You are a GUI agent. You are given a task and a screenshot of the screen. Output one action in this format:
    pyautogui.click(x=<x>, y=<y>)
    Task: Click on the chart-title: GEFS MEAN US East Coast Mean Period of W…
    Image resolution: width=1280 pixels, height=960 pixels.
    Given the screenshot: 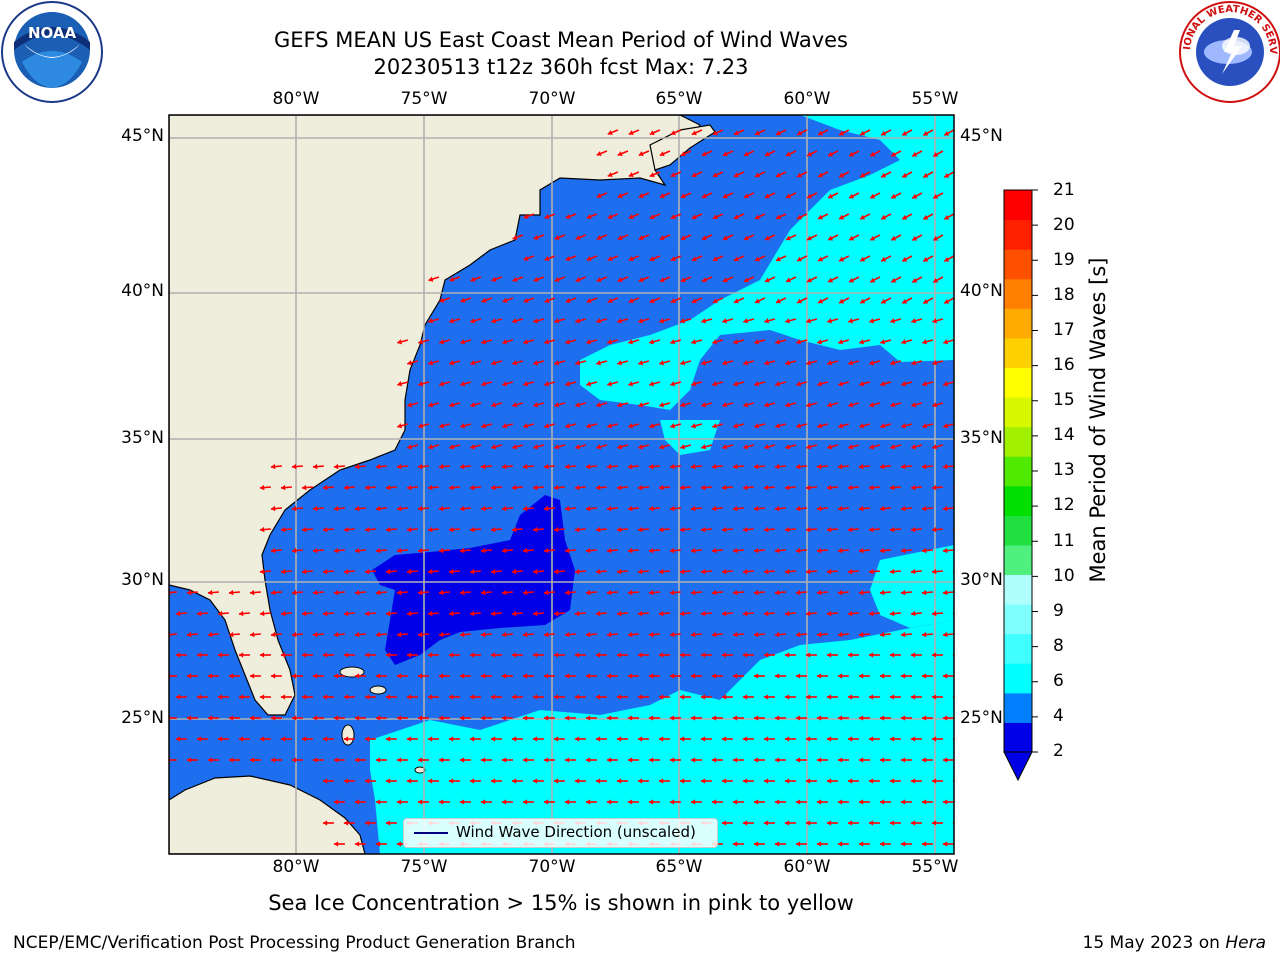 What is the action you would take?
    pyautogui.click(x=561, y=40)
    